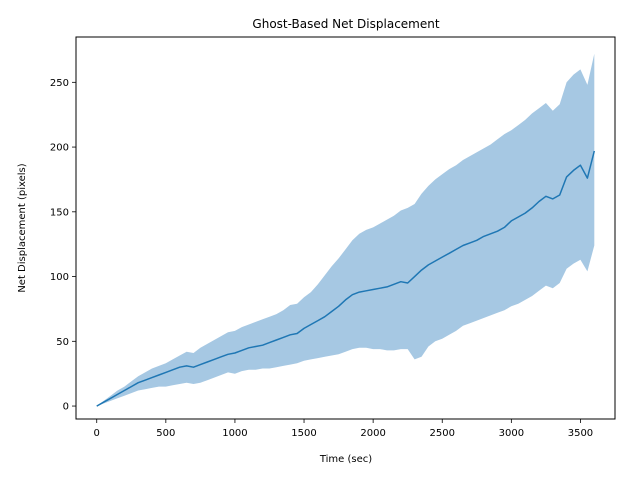  What do you see at coordinates (345, 24) in the screenshot?
I see `chart-title: Ghost-Based Net Displacement` at bounding box center [345, 24].